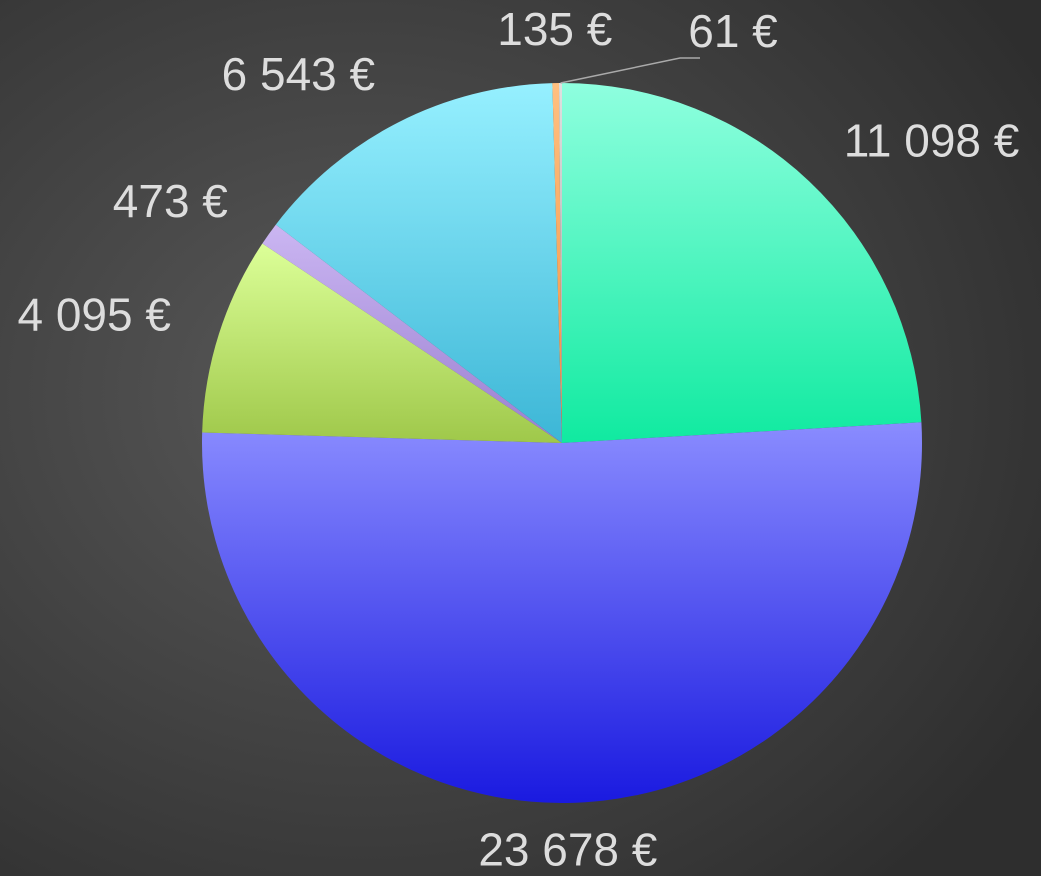  What do you see at coordinates (554, 29) in the screenshot?
I see `data-label: 135 €` at bounding box center [554, 29].